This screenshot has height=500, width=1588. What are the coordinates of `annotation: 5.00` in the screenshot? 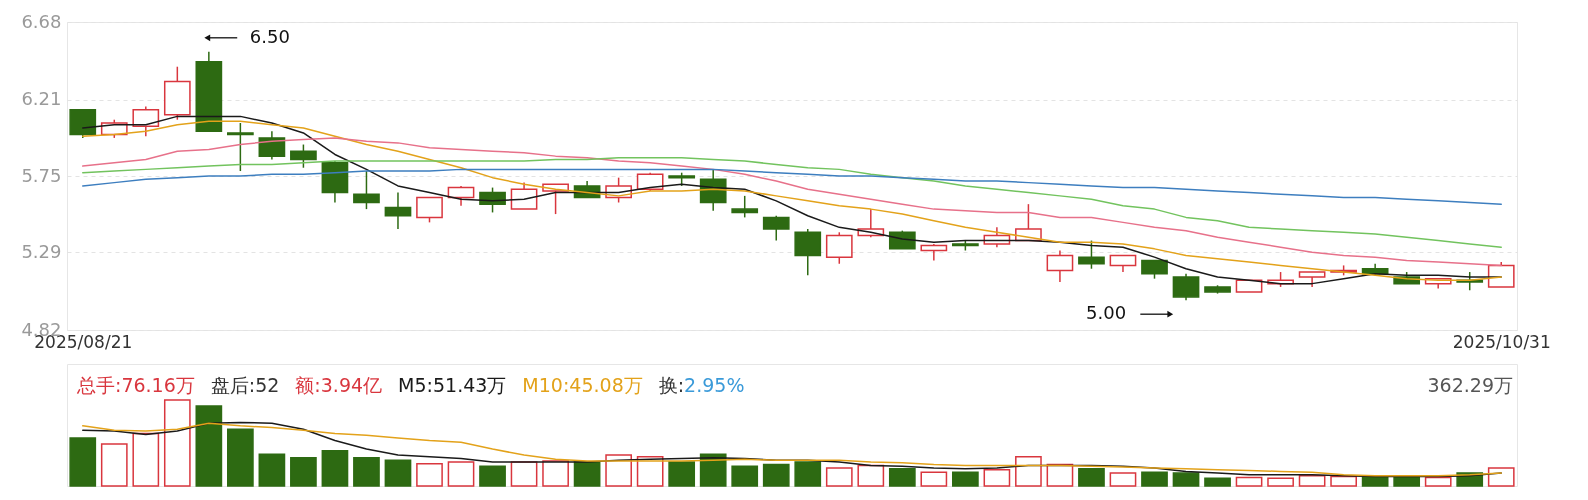 It's located at (1106, 313).